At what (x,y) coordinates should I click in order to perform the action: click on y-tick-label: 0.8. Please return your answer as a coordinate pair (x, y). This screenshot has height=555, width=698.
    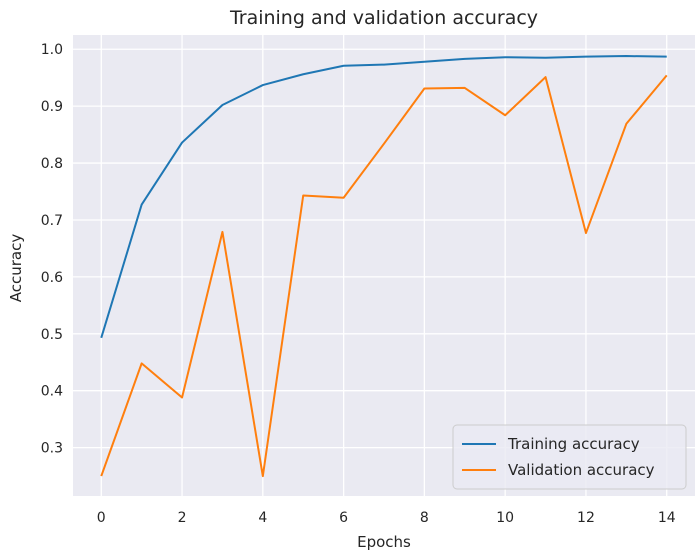
    Looking at the image, I should click on (52, 164).